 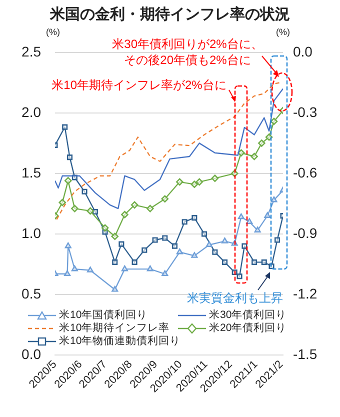 What do you see at coordinates (248, 315) in the screenshot?
I see `legend-label: 米30年債利回り` at bounding box center [248, 315].